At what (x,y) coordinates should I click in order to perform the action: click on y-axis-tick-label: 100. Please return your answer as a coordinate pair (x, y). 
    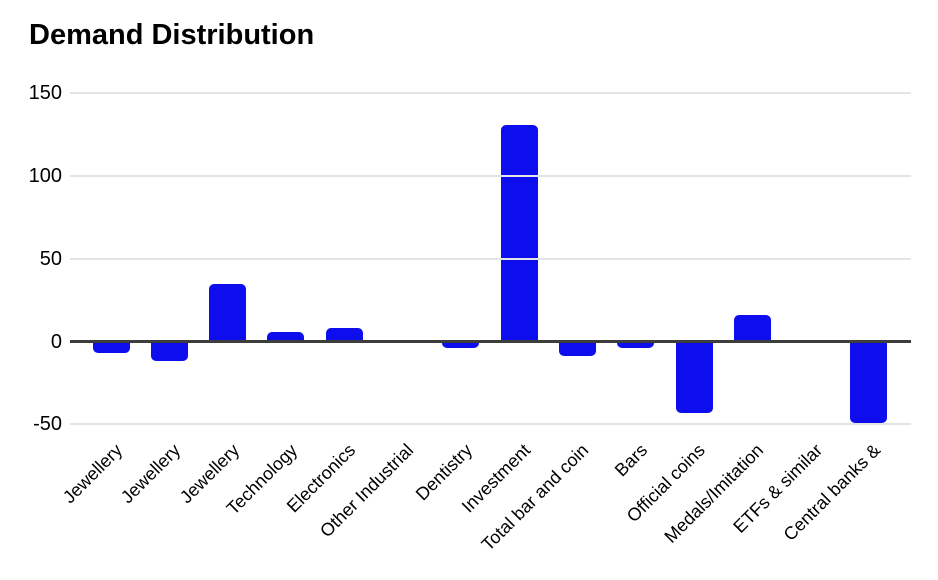
    Looking at the image, I should click on (45, 176).